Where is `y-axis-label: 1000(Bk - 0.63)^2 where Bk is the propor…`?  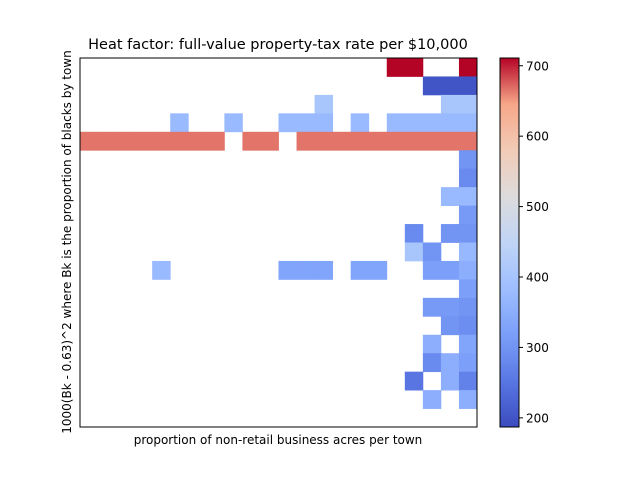
y-axis-label: 1000(Bk - 0.63)^2 where Bk is the propor… is located at coordinates (67, 241).